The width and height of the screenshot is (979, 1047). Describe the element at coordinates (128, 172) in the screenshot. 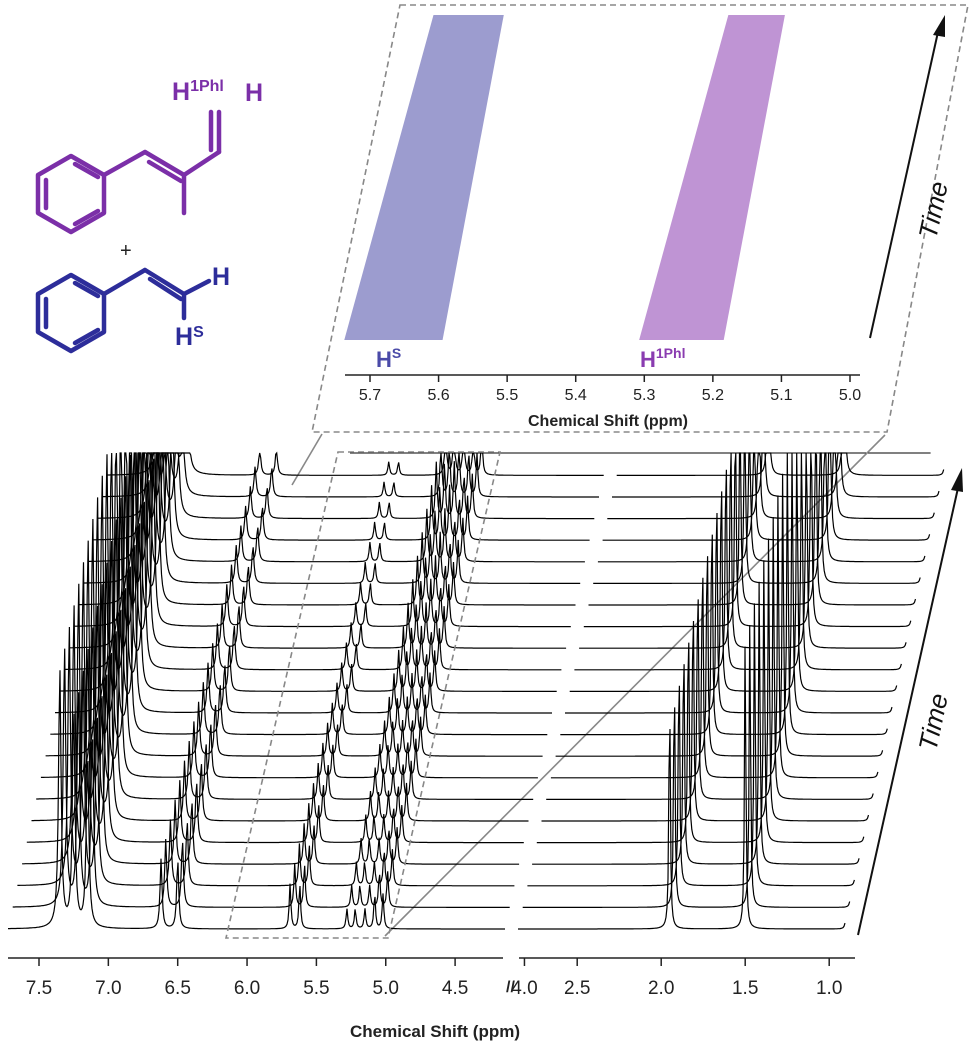

I see `diene-molecule` at that location.